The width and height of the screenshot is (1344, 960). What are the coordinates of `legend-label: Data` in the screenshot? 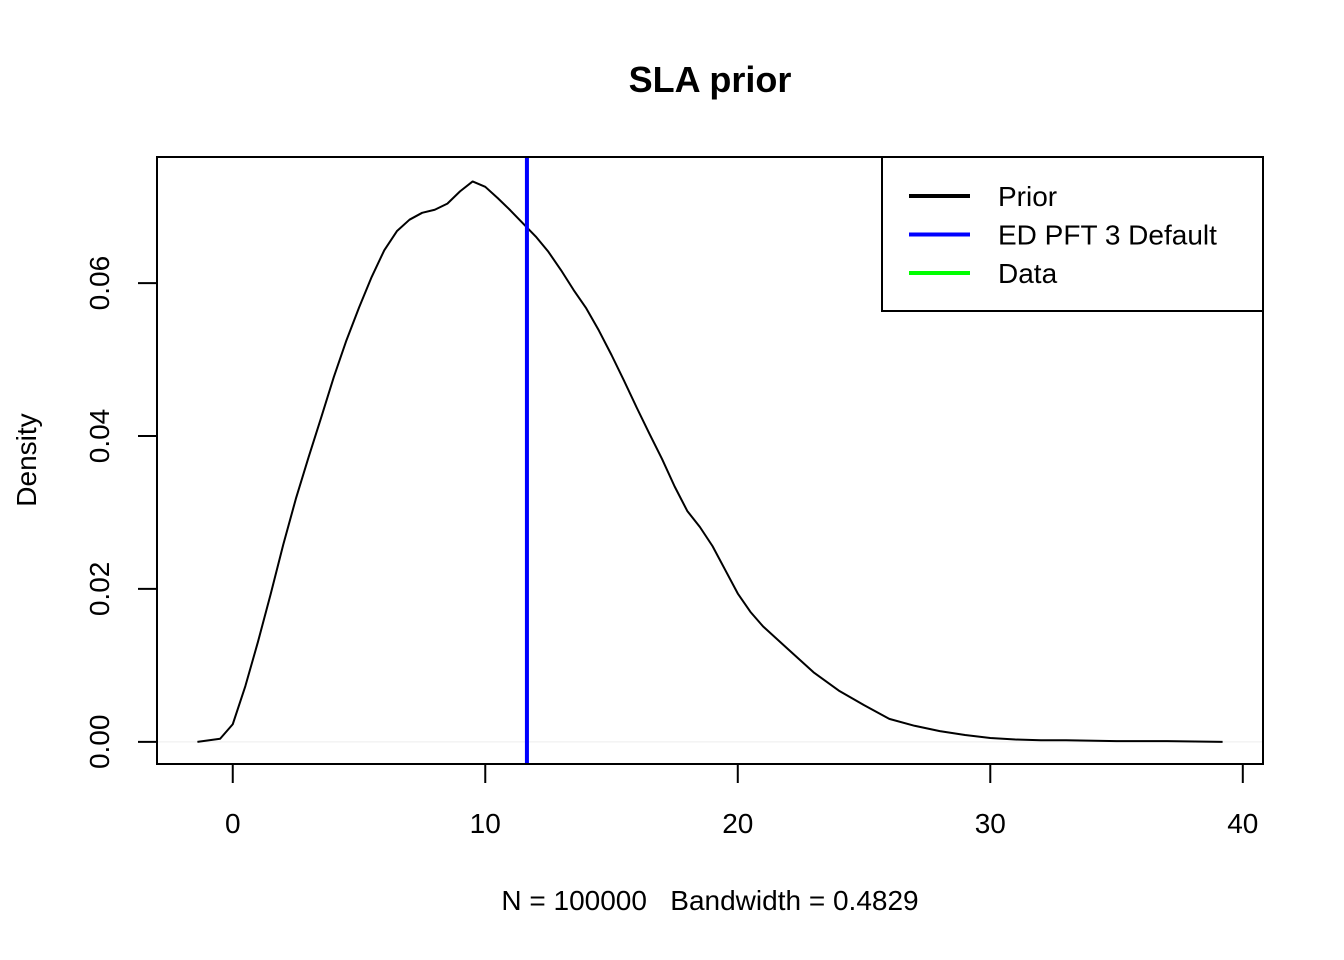 It's located at (1028, 273).